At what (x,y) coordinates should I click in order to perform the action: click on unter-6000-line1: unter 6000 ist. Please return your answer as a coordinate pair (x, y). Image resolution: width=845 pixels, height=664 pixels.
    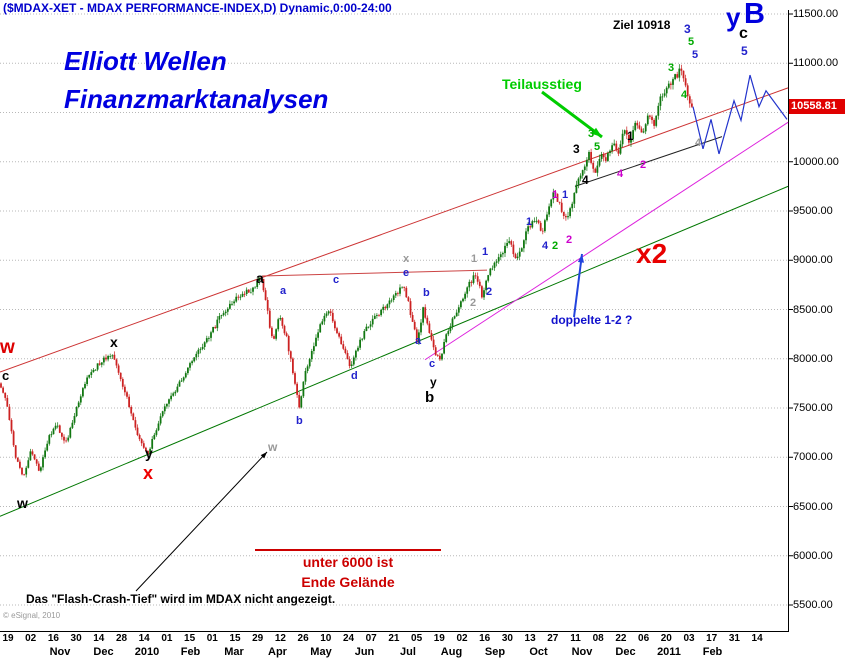
    Looking at the image, I should click on (348, 562).